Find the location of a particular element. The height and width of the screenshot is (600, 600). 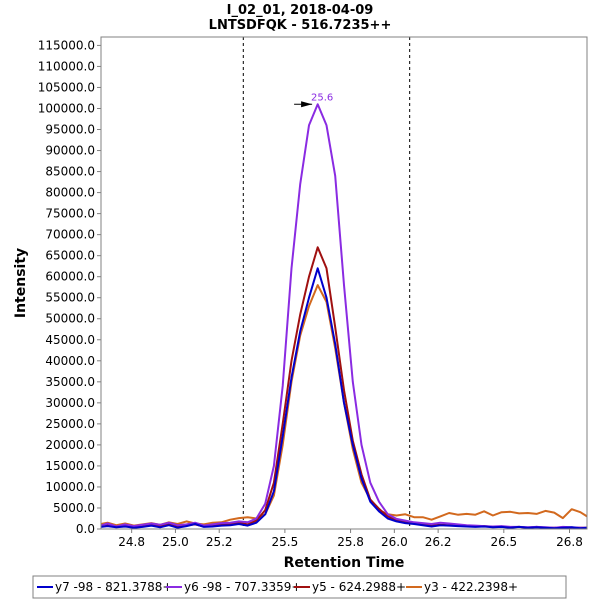

y-tick-label: 20000.0 is located at coordinates (70, 445).